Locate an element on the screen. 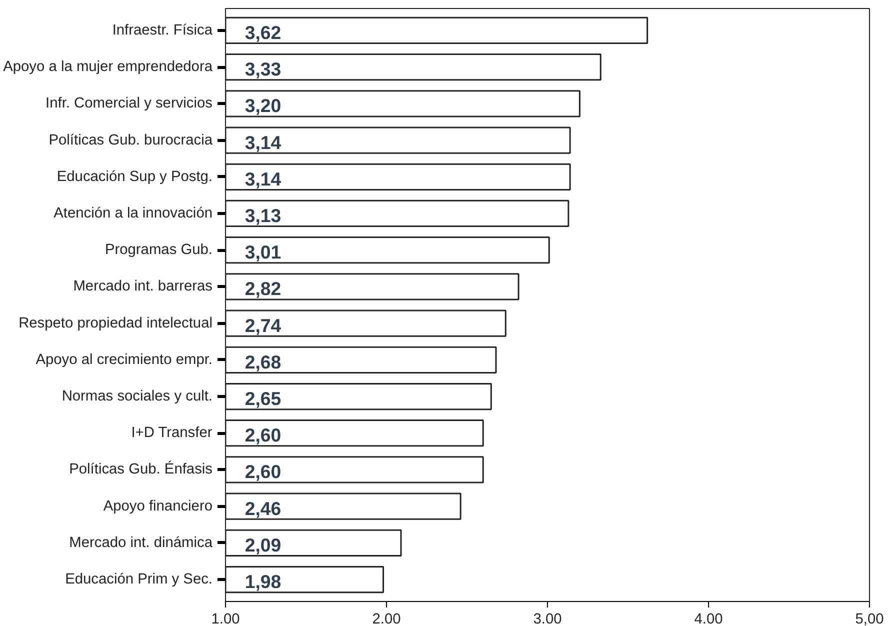 Image resolution: width=891 pixels, height=626 pixels. data-label: 3,20 is located at coordinates (263, 105).